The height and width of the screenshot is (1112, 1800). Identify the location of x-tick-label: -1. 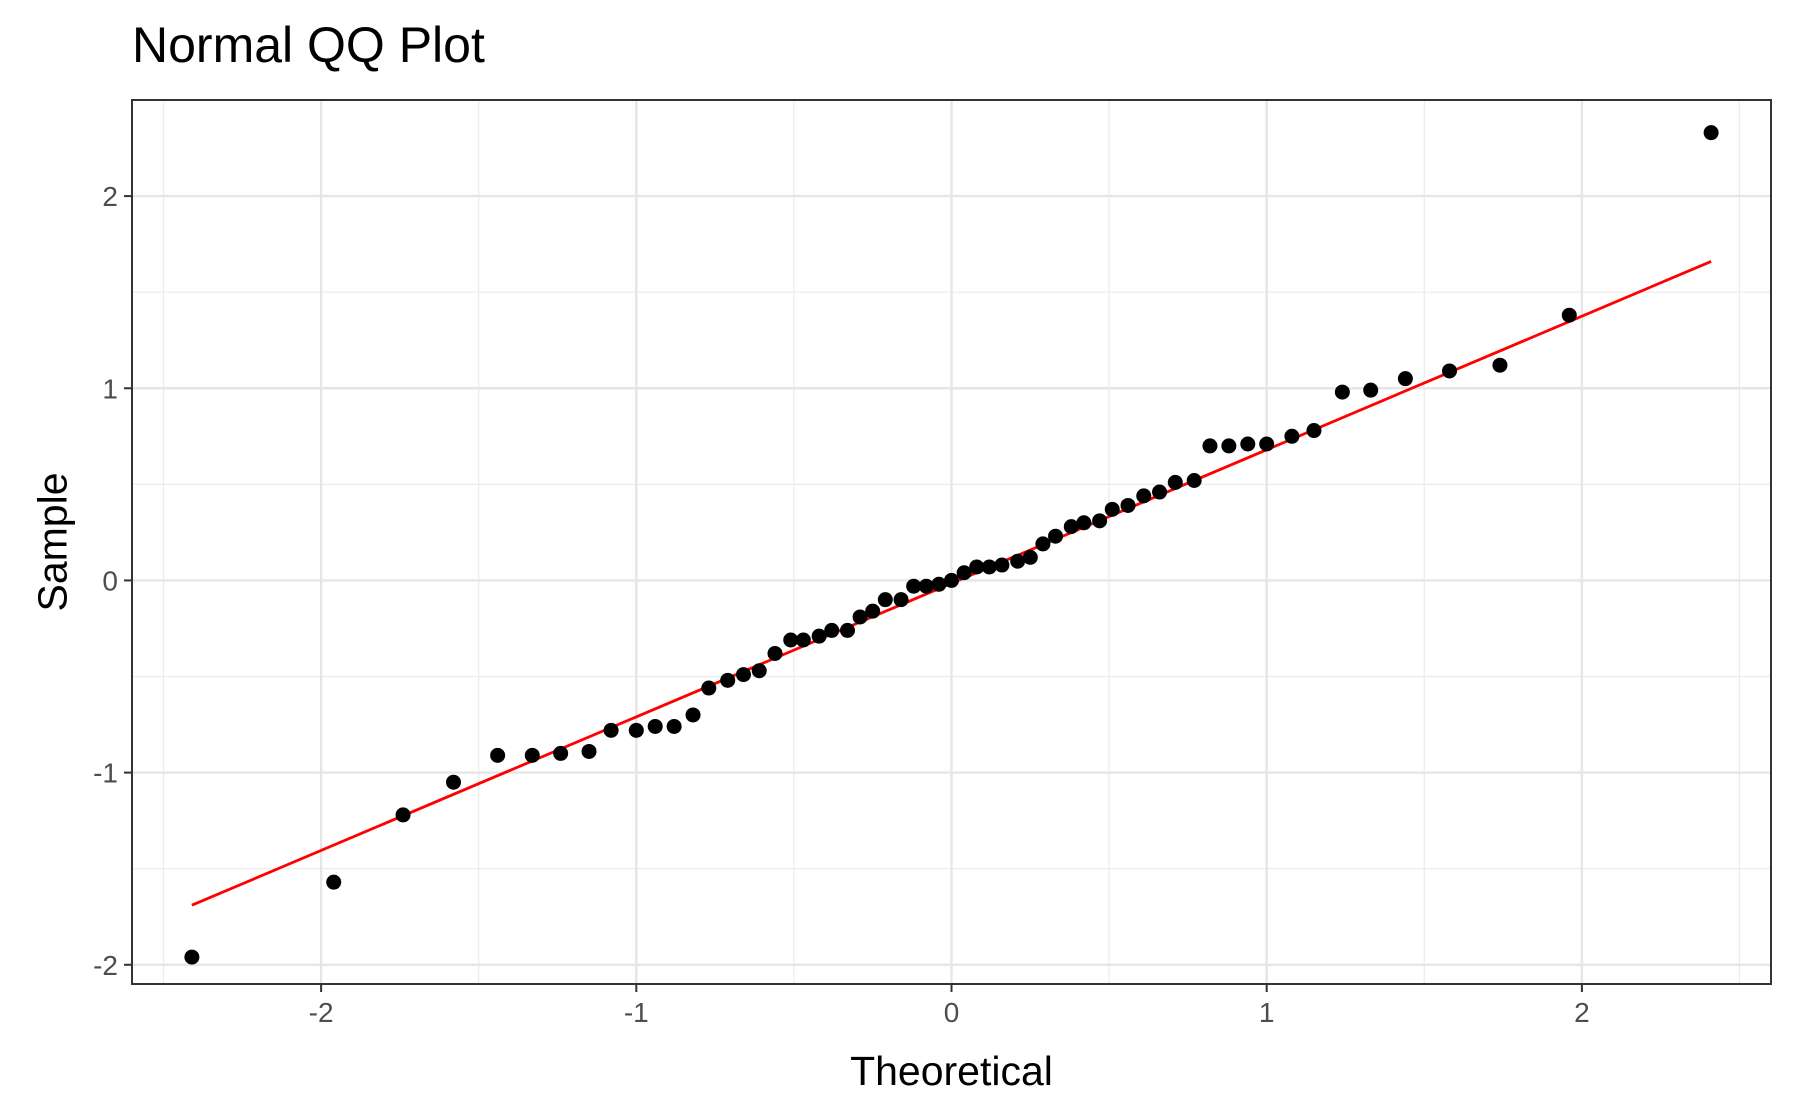
(636, 1012).